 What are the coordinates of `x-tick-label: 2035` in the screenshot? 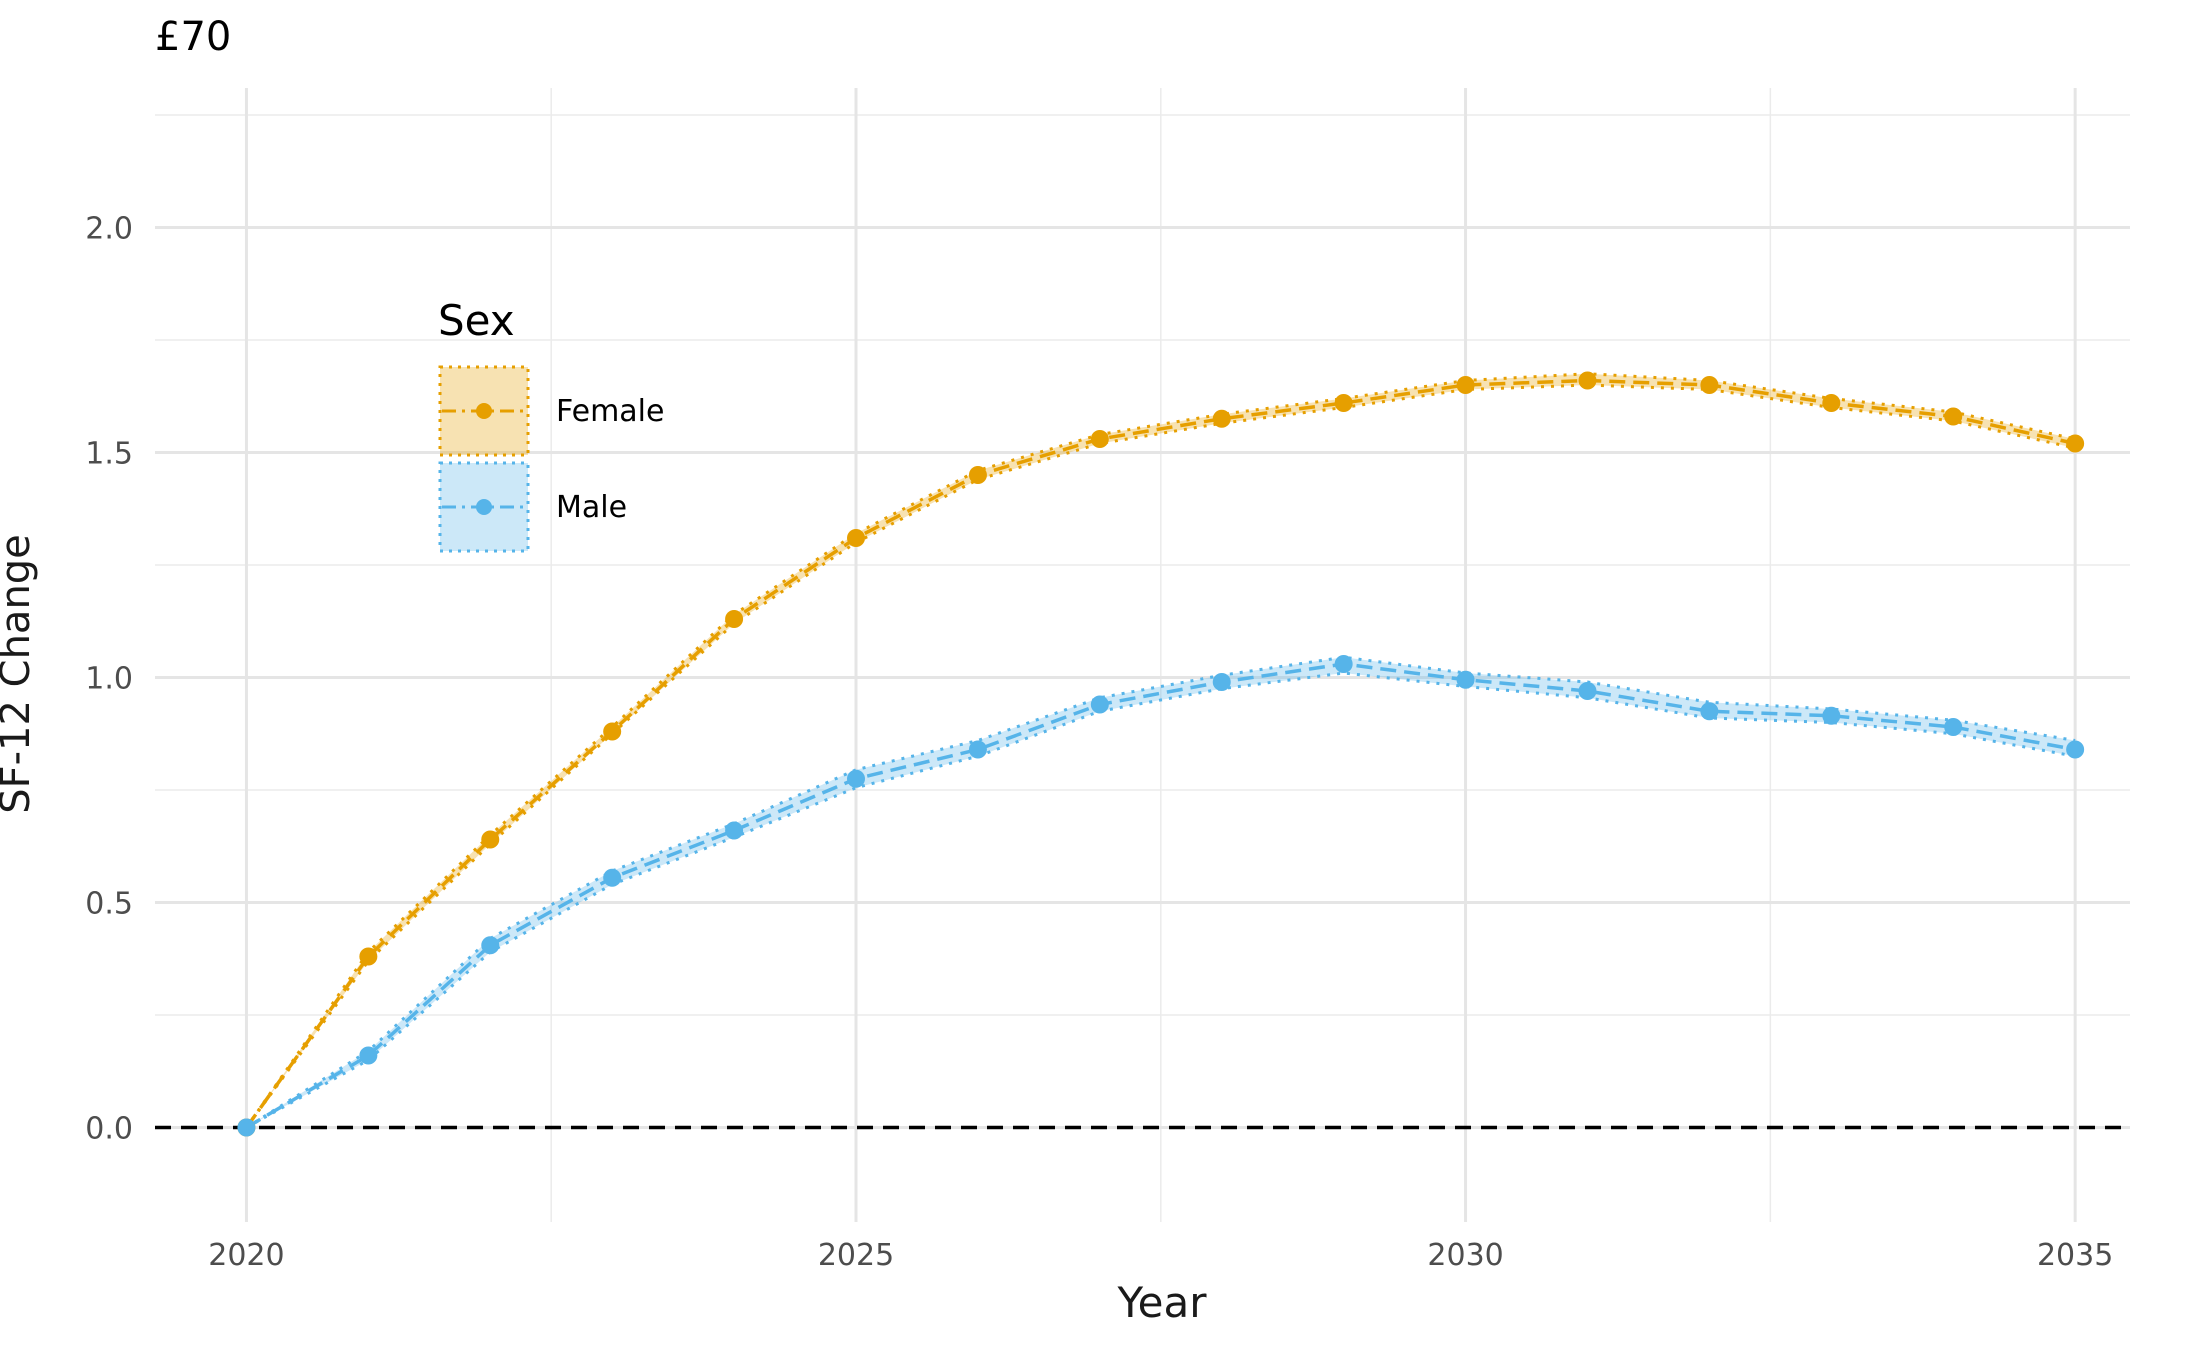 It's located at (2075, 1255).